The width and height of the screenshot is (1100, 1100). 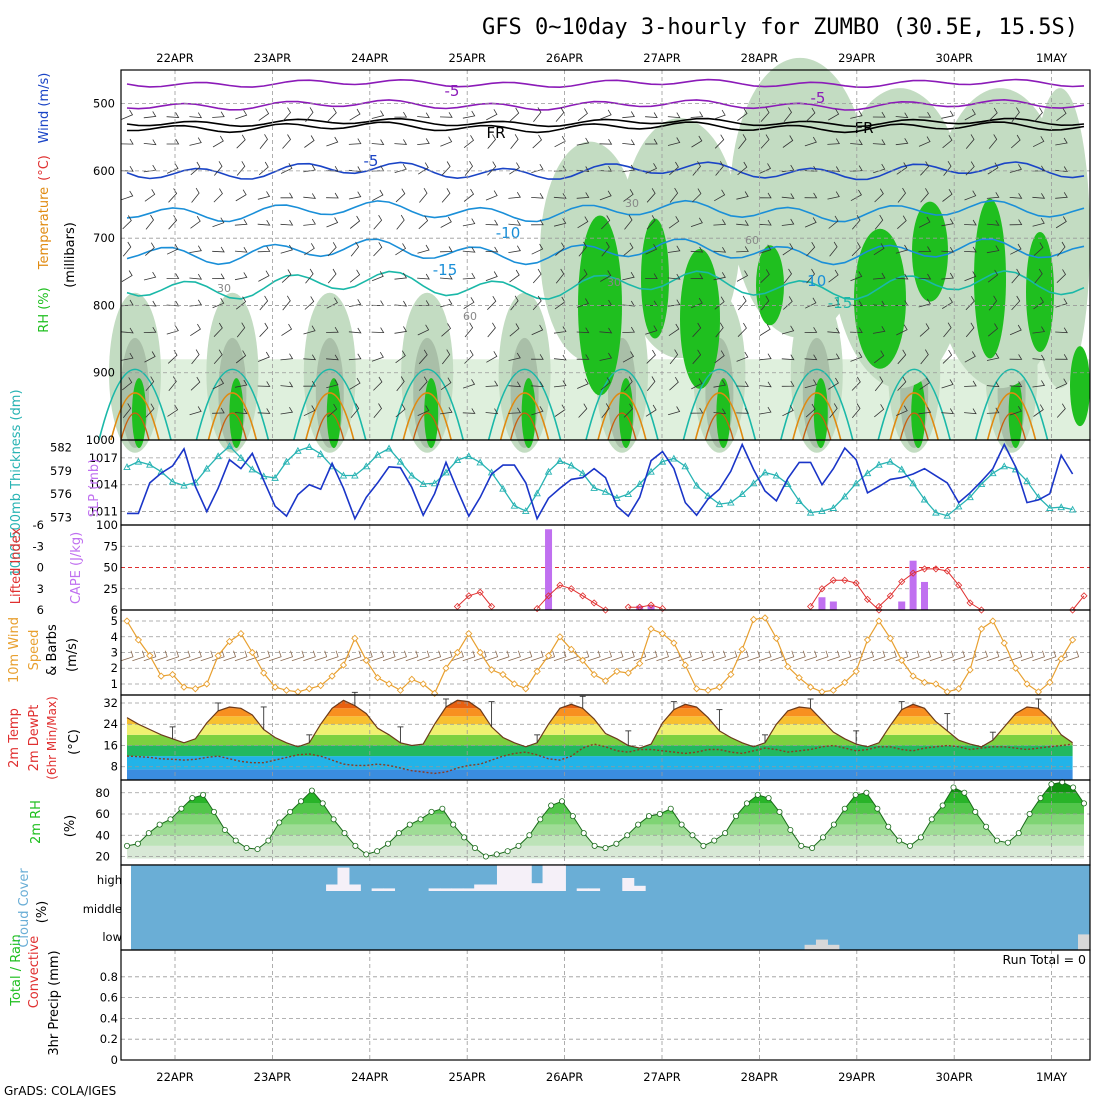 What do you see at coordinates (606, 127) in the screenshot?
I see `isotherm-line` at bounding box center [606, 127].